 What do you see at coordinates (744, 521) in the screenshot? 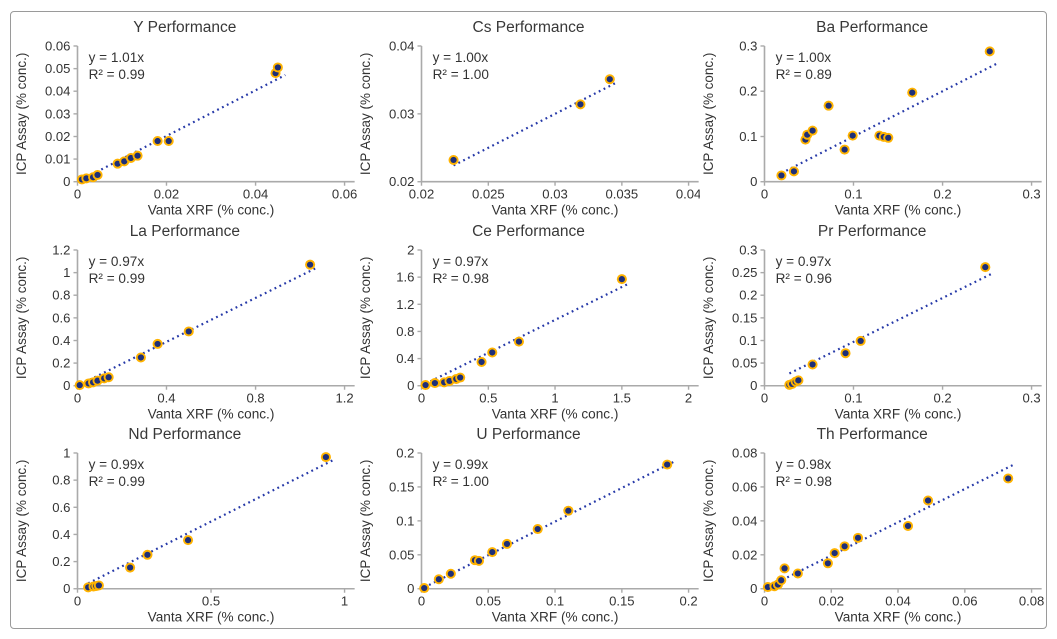
I see `y-tick-label: 0.04` at bounding box center [744, 521].